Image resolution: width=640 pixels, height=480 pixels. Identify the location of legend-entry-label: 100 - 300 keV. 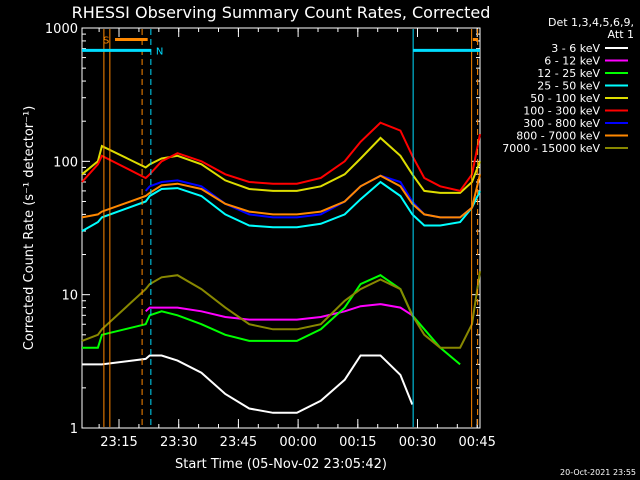
(561, 111).